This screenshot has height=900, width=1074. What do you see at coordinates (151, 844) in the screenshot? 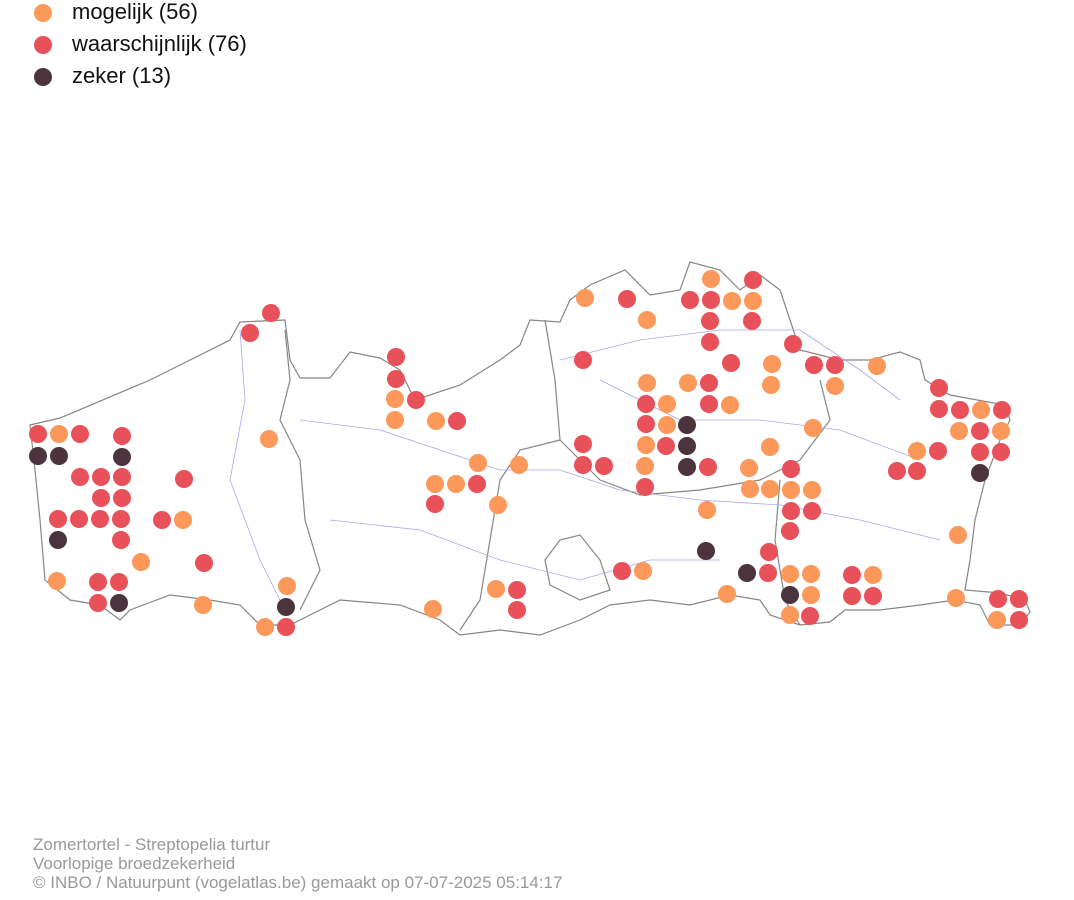
I see `footer-line: Zomertortel - Streptopelia turtur` at bounding box center [151, 844].